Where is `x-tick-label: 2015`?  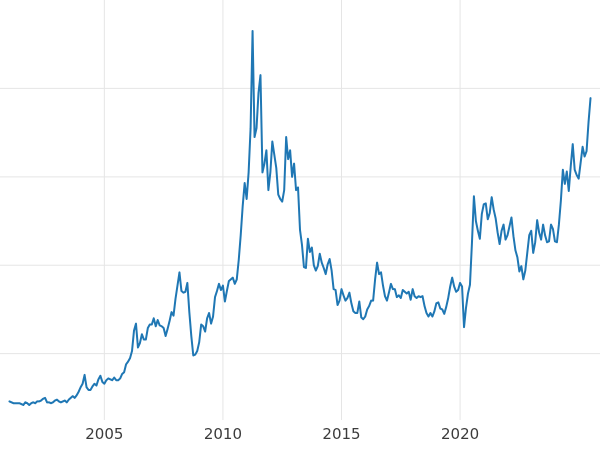 x-tick-label: 2015 is located at coordinates (341, 434).